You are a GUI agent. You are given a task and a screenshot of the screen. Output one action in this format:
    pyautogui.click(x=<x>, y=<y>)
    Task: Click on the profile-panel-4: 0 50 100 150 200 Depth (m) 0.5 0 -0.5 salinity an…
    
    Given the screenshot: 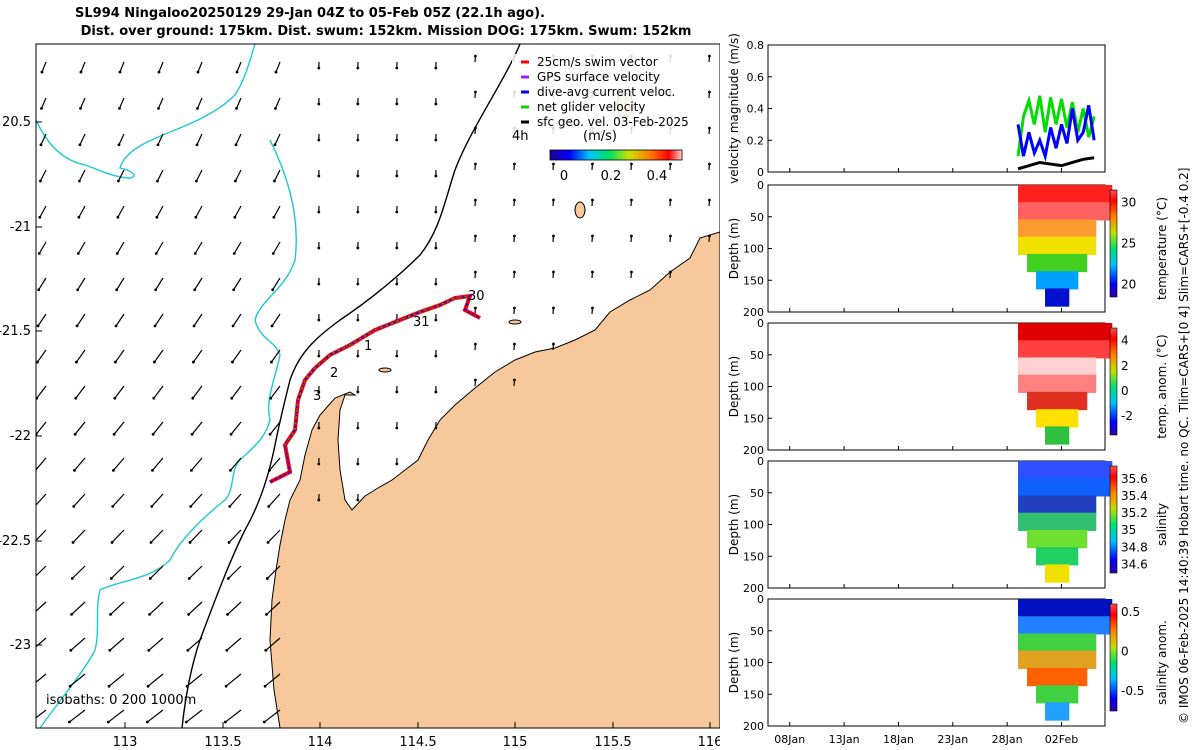 What is the action you would take?
    pyautogui.click(x=948, y=663)
    